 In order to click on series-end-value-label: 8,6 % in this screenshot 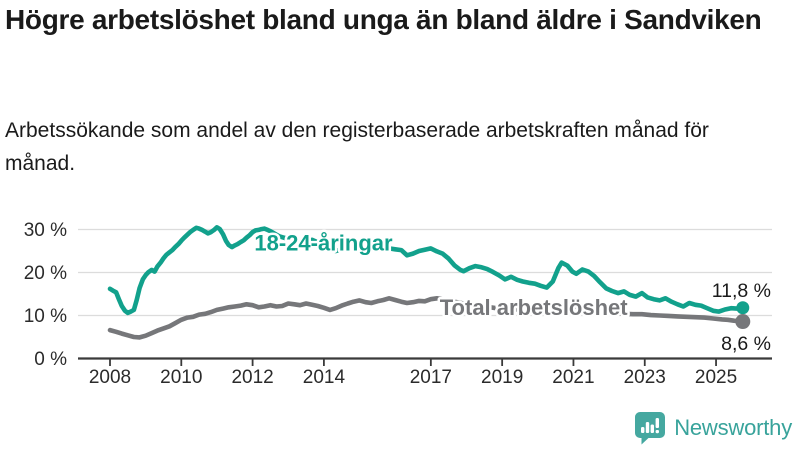, I will do `click(746, 344)`.